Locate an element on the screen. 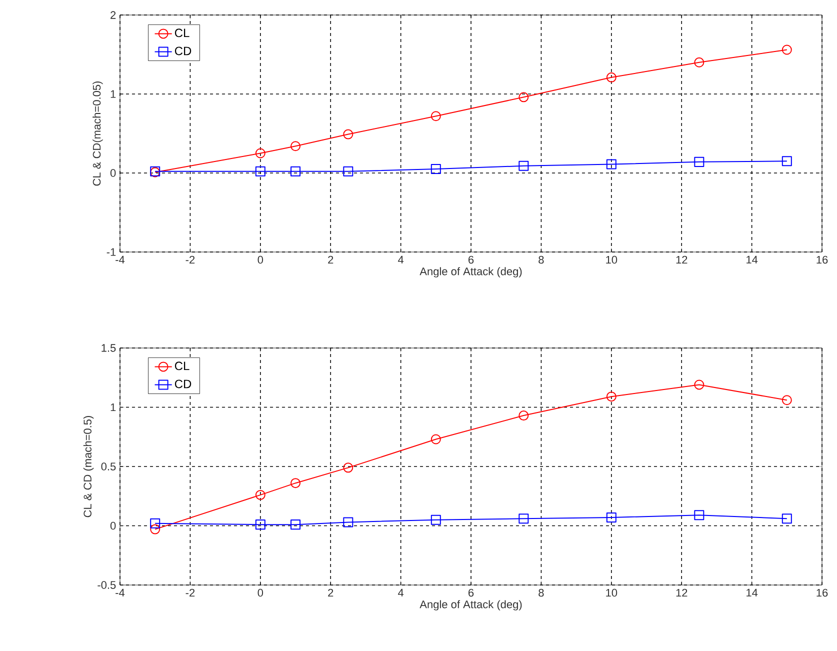 This screenshot has width=837, height=651. y-tick-label: -1 is located at coordinates (111, 252).